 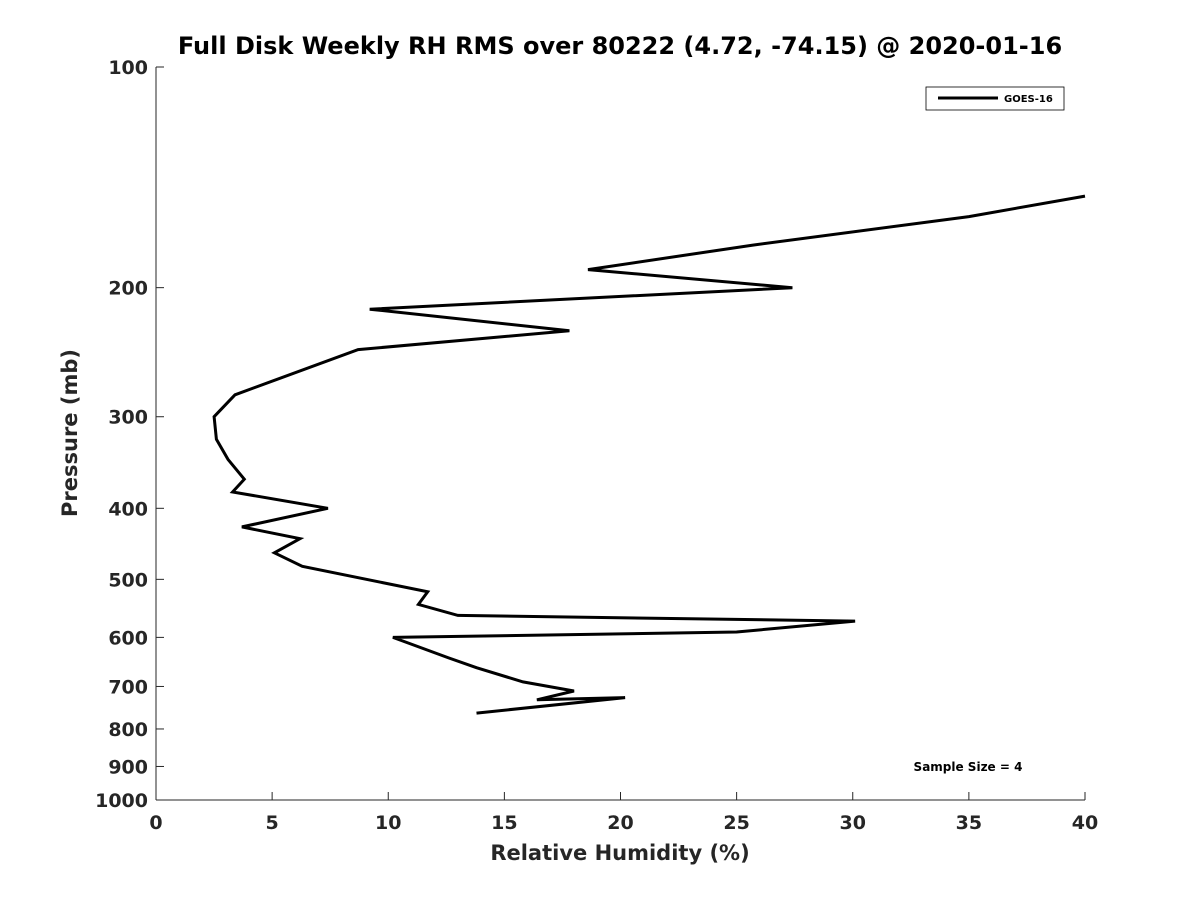 I want to click on legend: GOES-16, so click(x=995, y=98).